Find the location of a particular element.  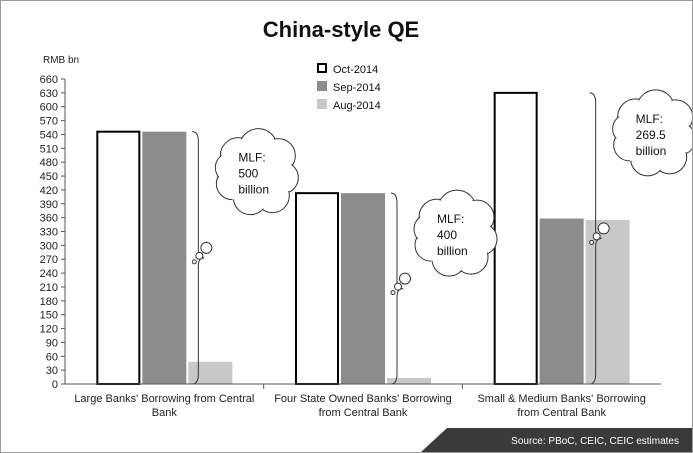

y-tick-label: 180 is located at coordinates (49, 302).